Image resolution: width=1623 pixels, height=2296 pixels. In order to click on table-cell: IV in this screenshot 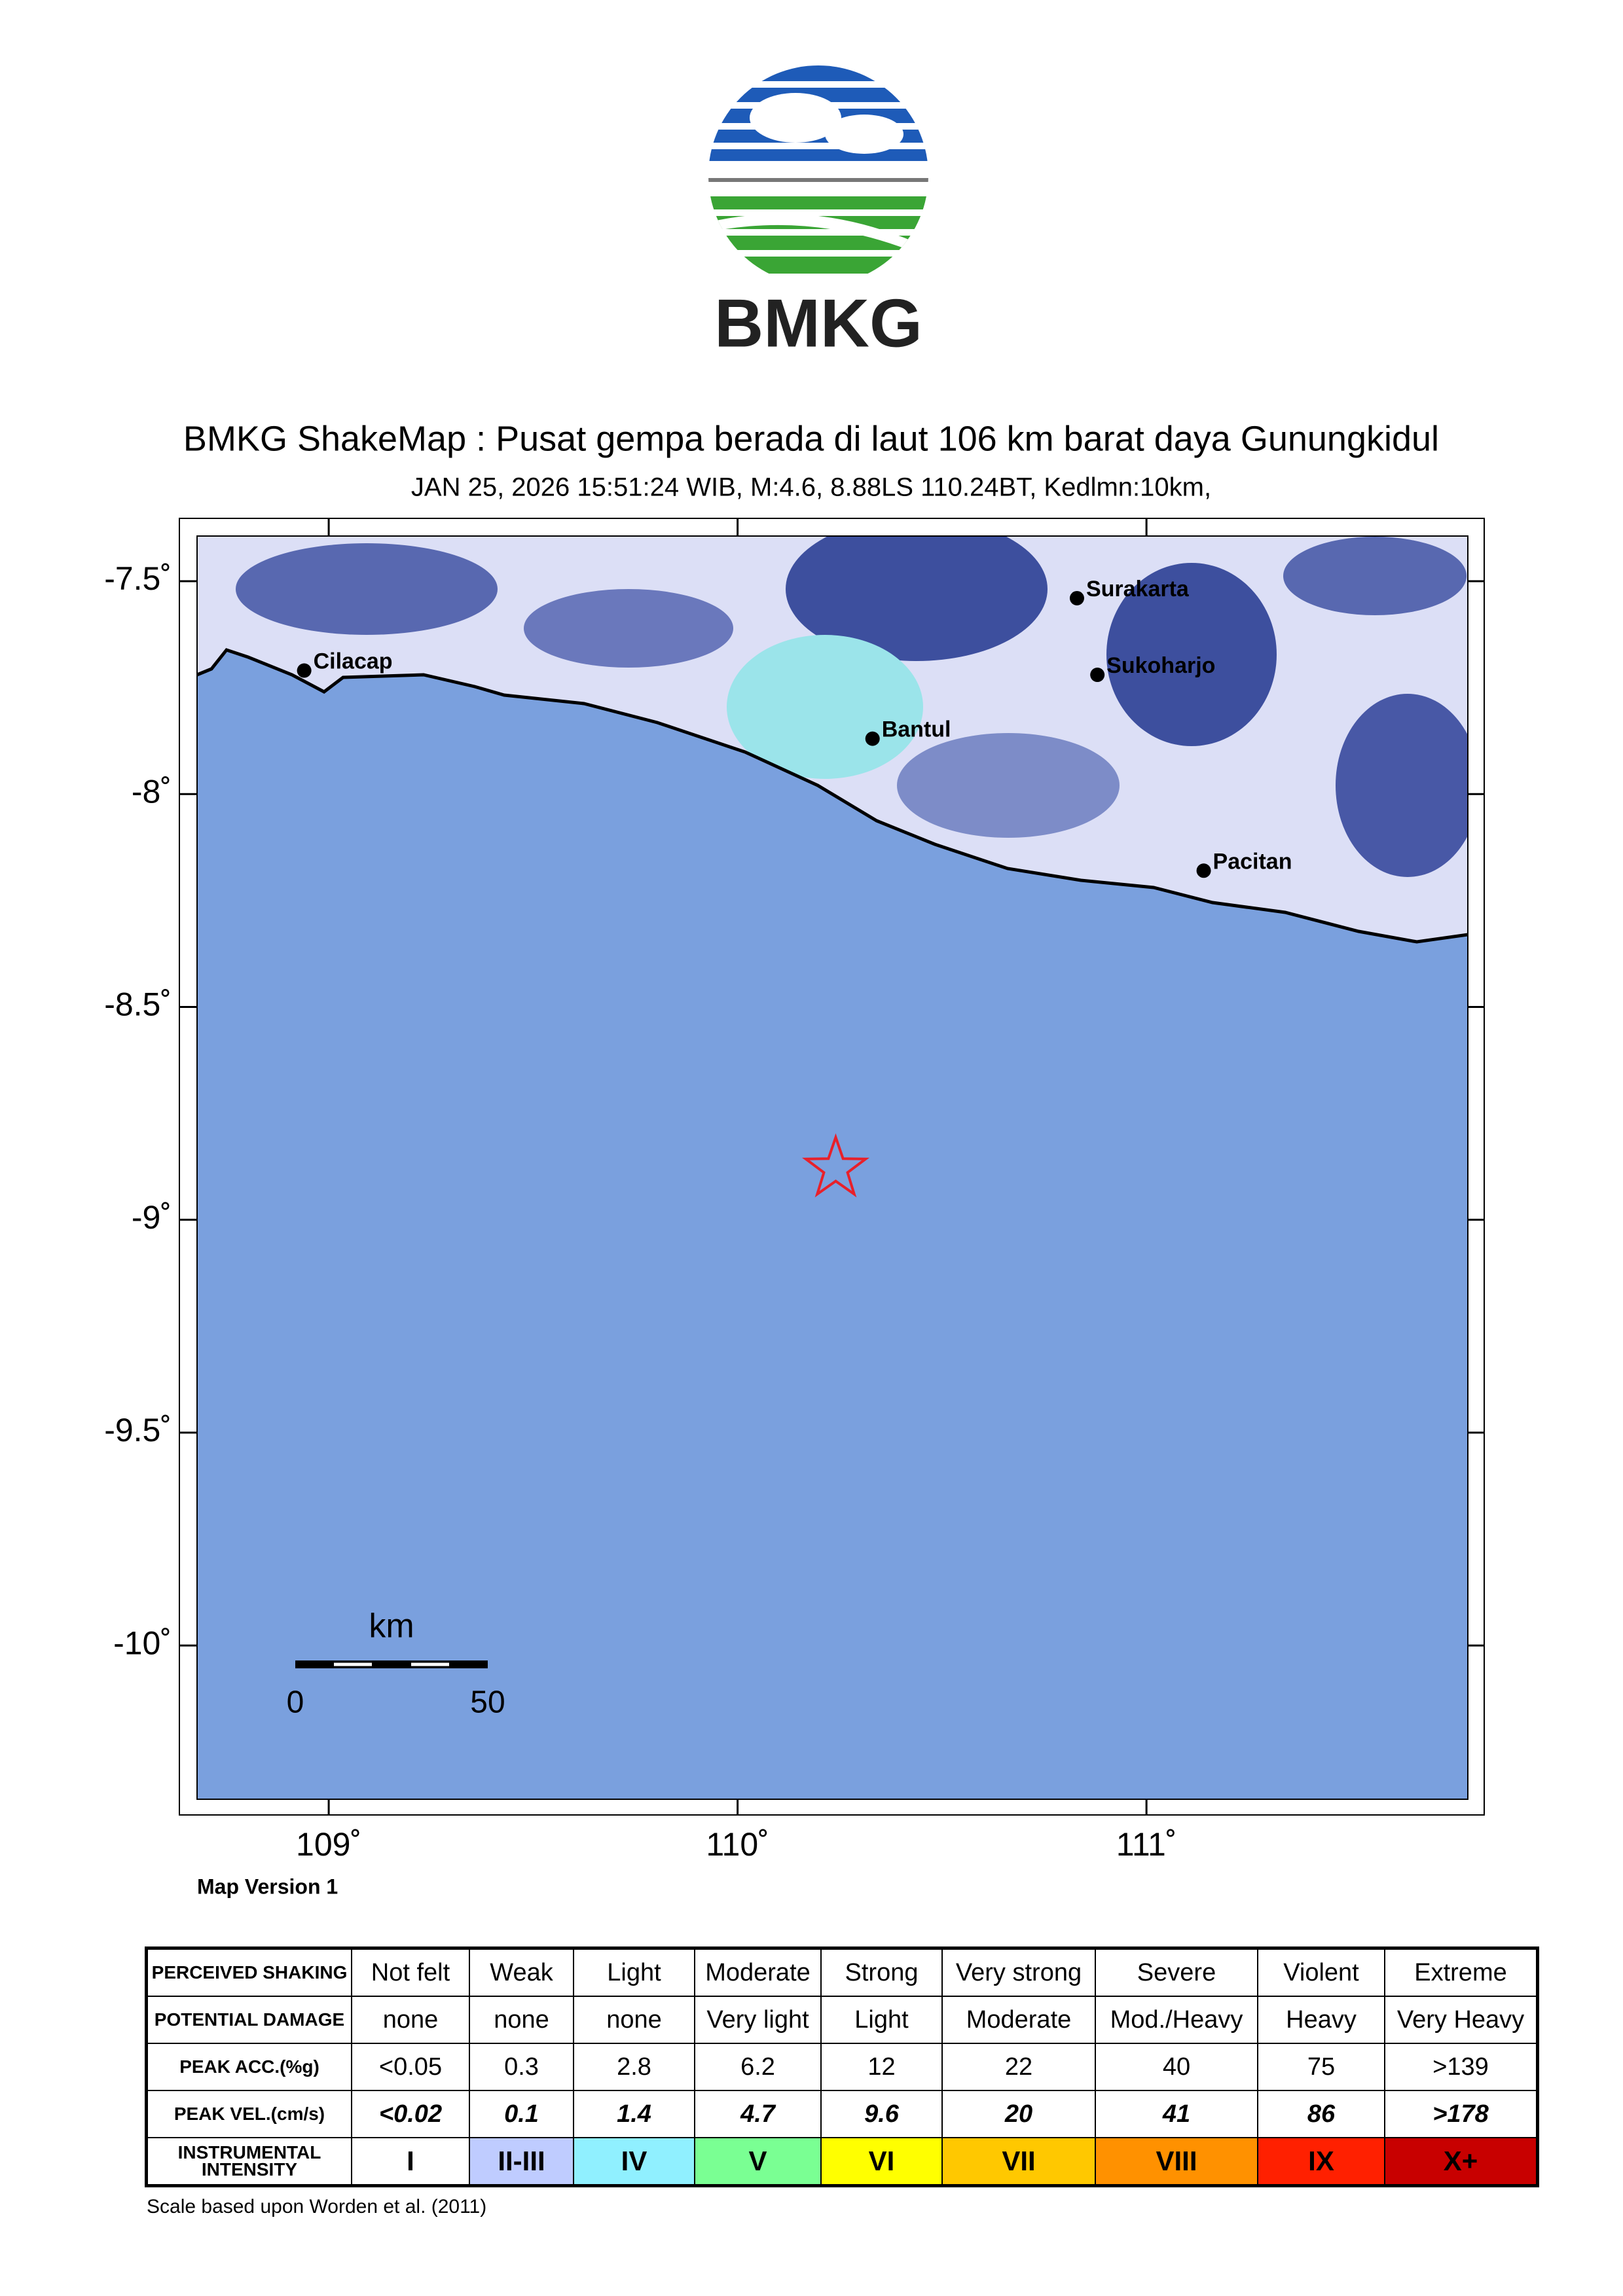, I will do `click(634, 2162)`.